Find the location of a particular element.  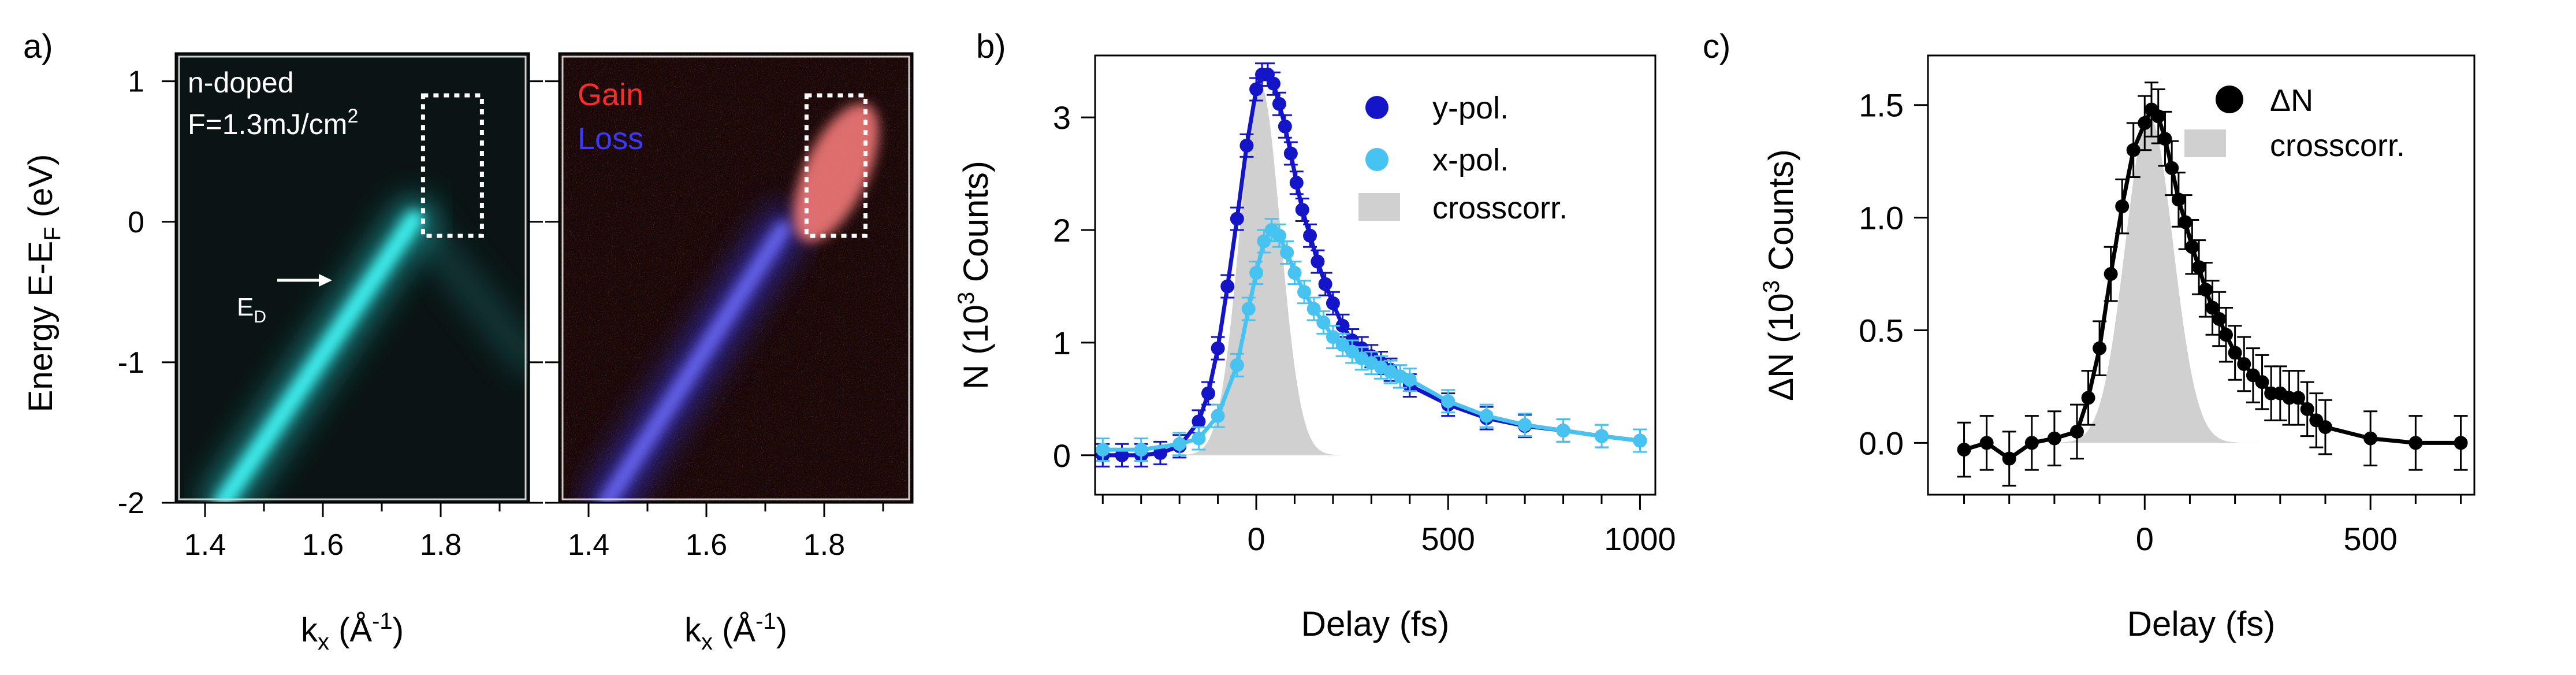

ylabel-a-rest: (eV) is located at coordinates (40, 190).